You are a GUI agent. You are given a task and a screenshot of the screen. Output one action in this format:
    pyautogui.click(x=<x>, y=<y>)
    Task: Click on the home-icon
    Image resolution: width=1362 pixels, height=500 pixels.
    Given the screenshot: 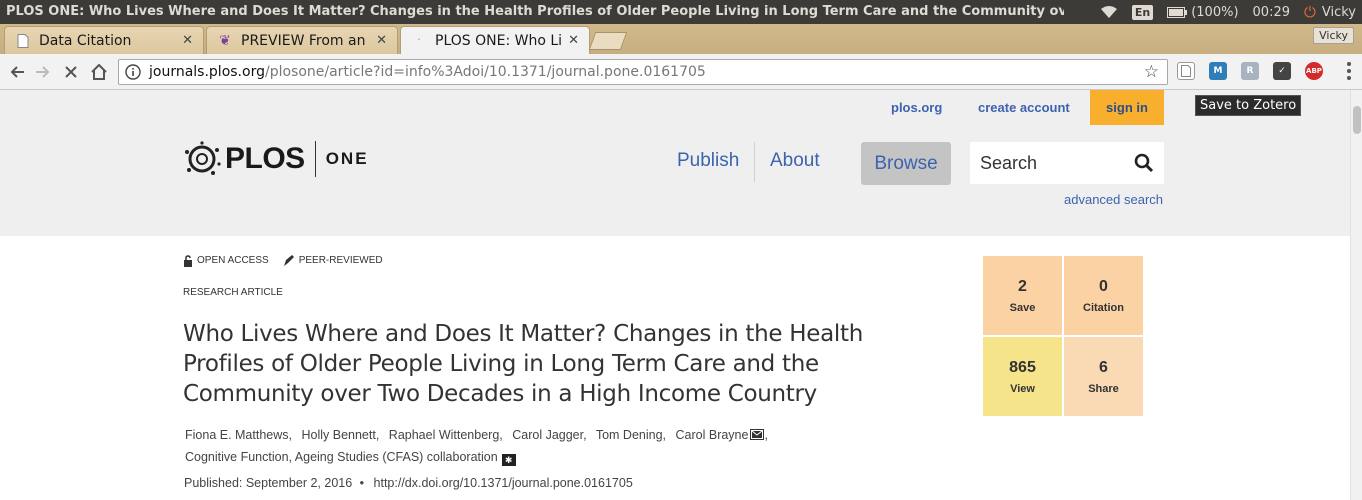 What is the action you would take?
    pyautogui.click(x=99, y=72)
    